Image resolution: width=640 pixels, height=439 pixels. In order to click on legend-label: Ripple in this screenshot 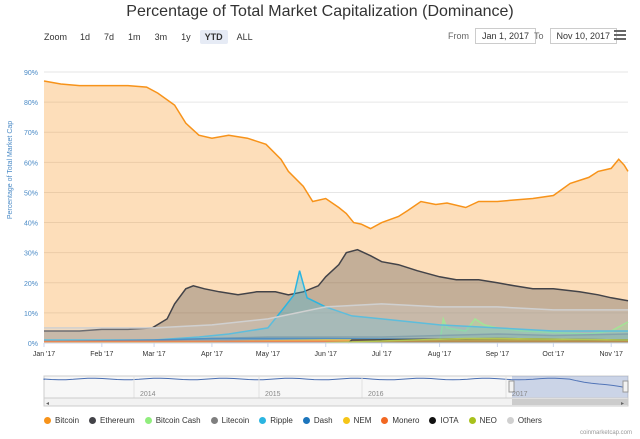, I will do `click(281, 420)`.